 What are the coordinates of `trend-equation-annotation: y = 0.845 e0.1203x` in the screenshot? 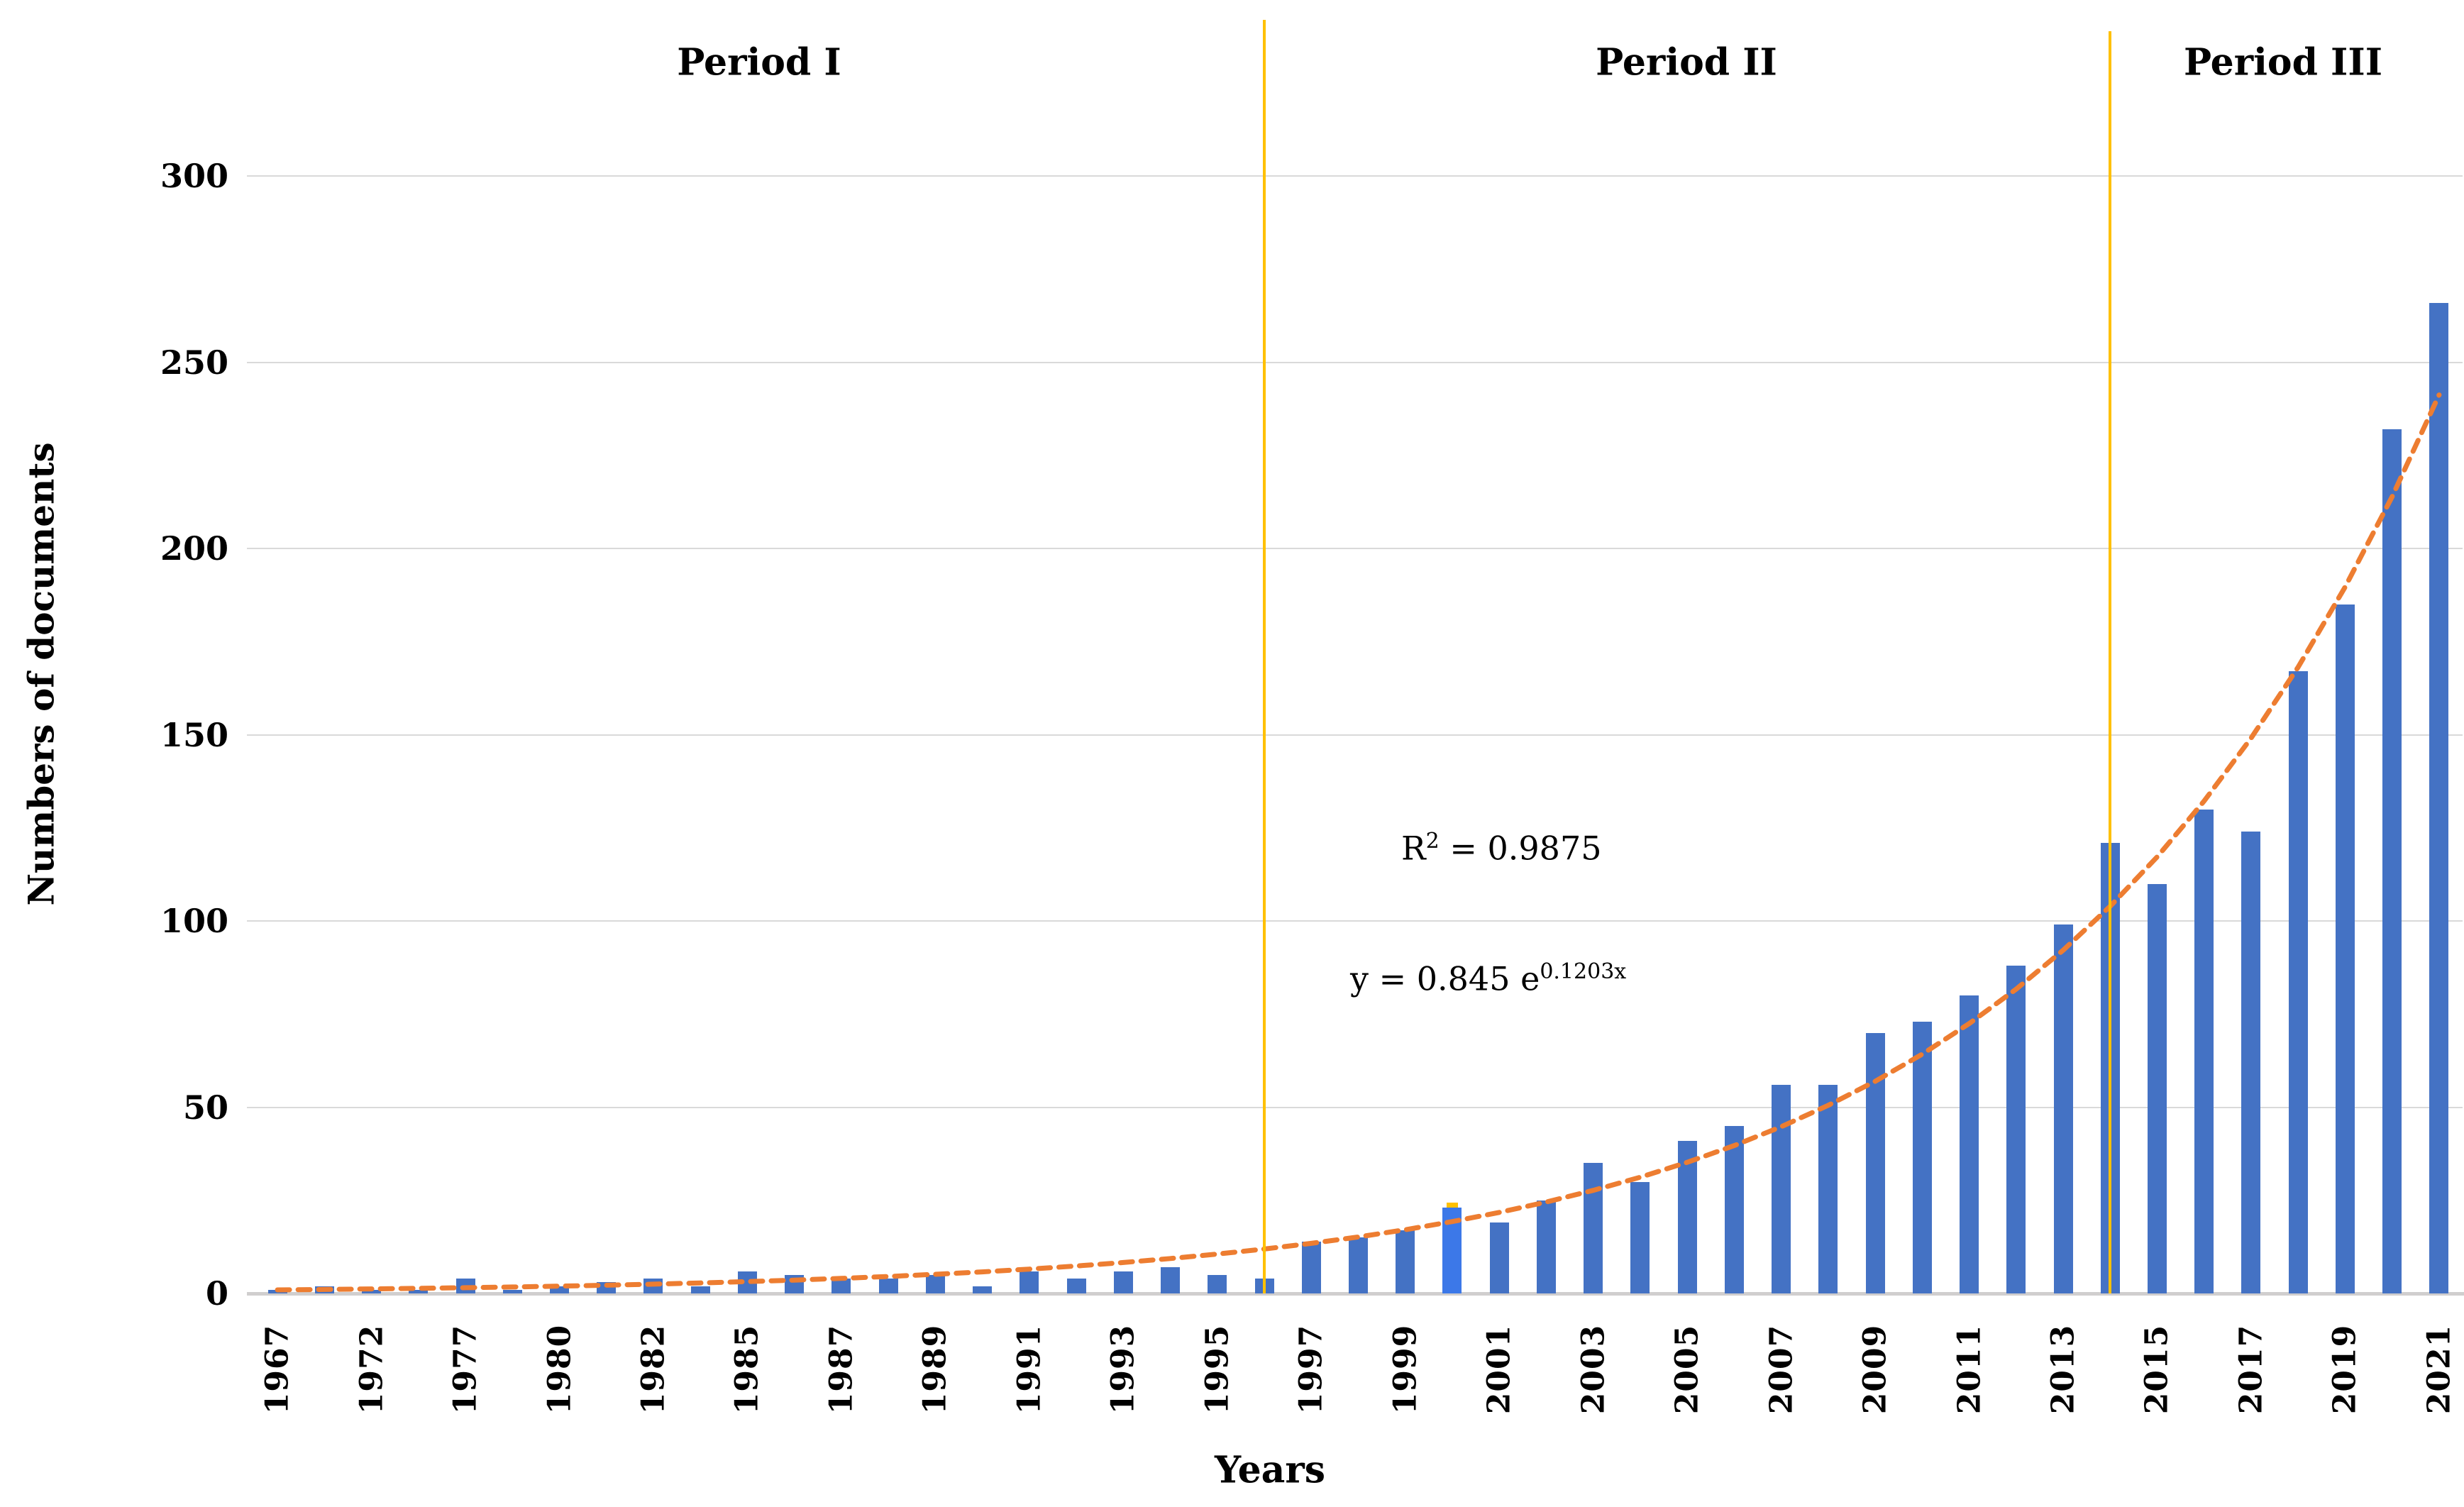 It's located at (1488, 978).